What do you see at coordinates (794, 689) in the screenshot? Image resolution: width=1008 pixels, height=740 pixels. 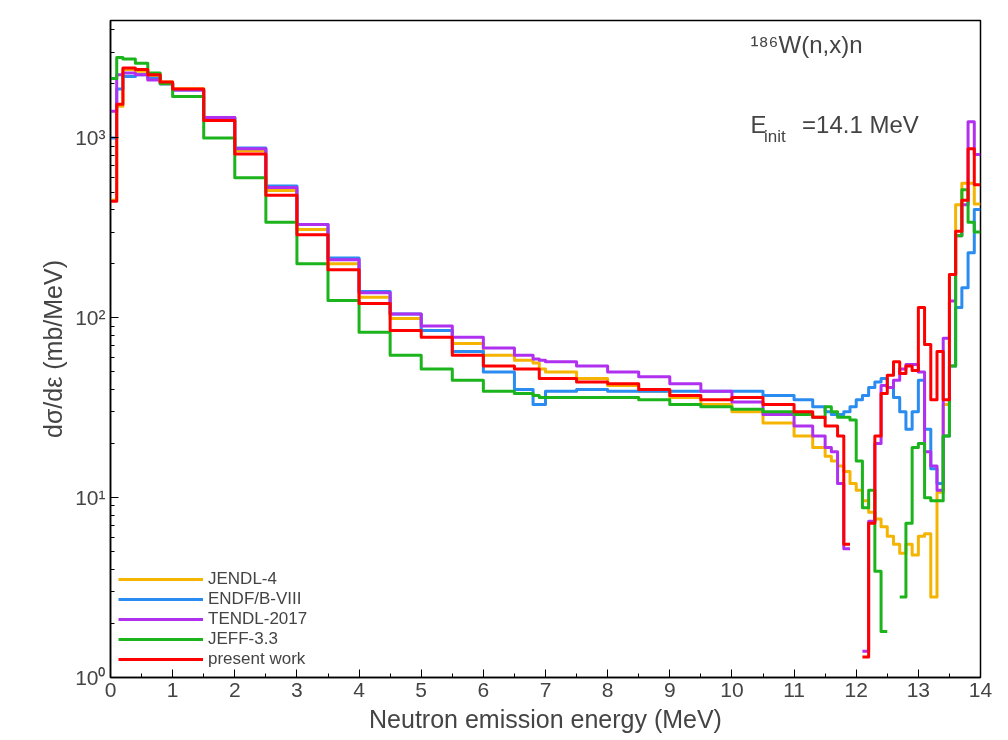 I see `x-tick-label: 11` at bounding box center [794, 689].